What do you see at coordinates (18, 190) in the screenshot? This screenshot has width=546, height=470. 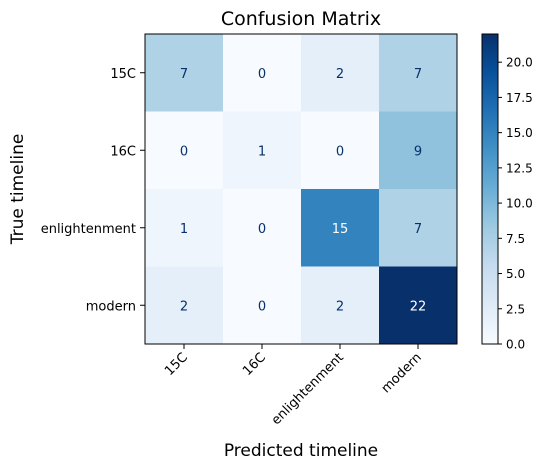 I see `y-axis-label: True timeline` at bounding box center [18, 190].